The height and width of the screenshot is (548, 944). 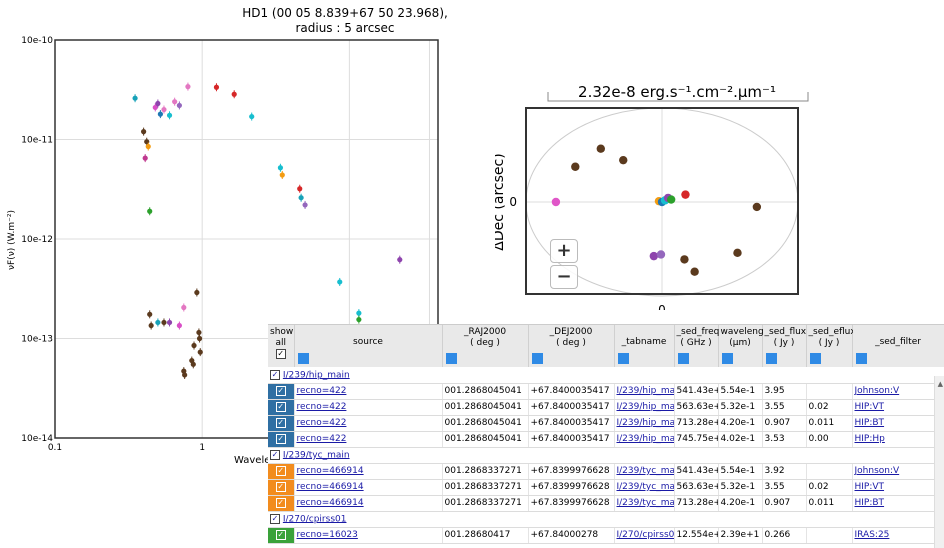 What do you see at coordinates (645, 503) in the screenshot?
I see `cell-tab-text: I/239/tyc_main` at bounding box center [645, 503].